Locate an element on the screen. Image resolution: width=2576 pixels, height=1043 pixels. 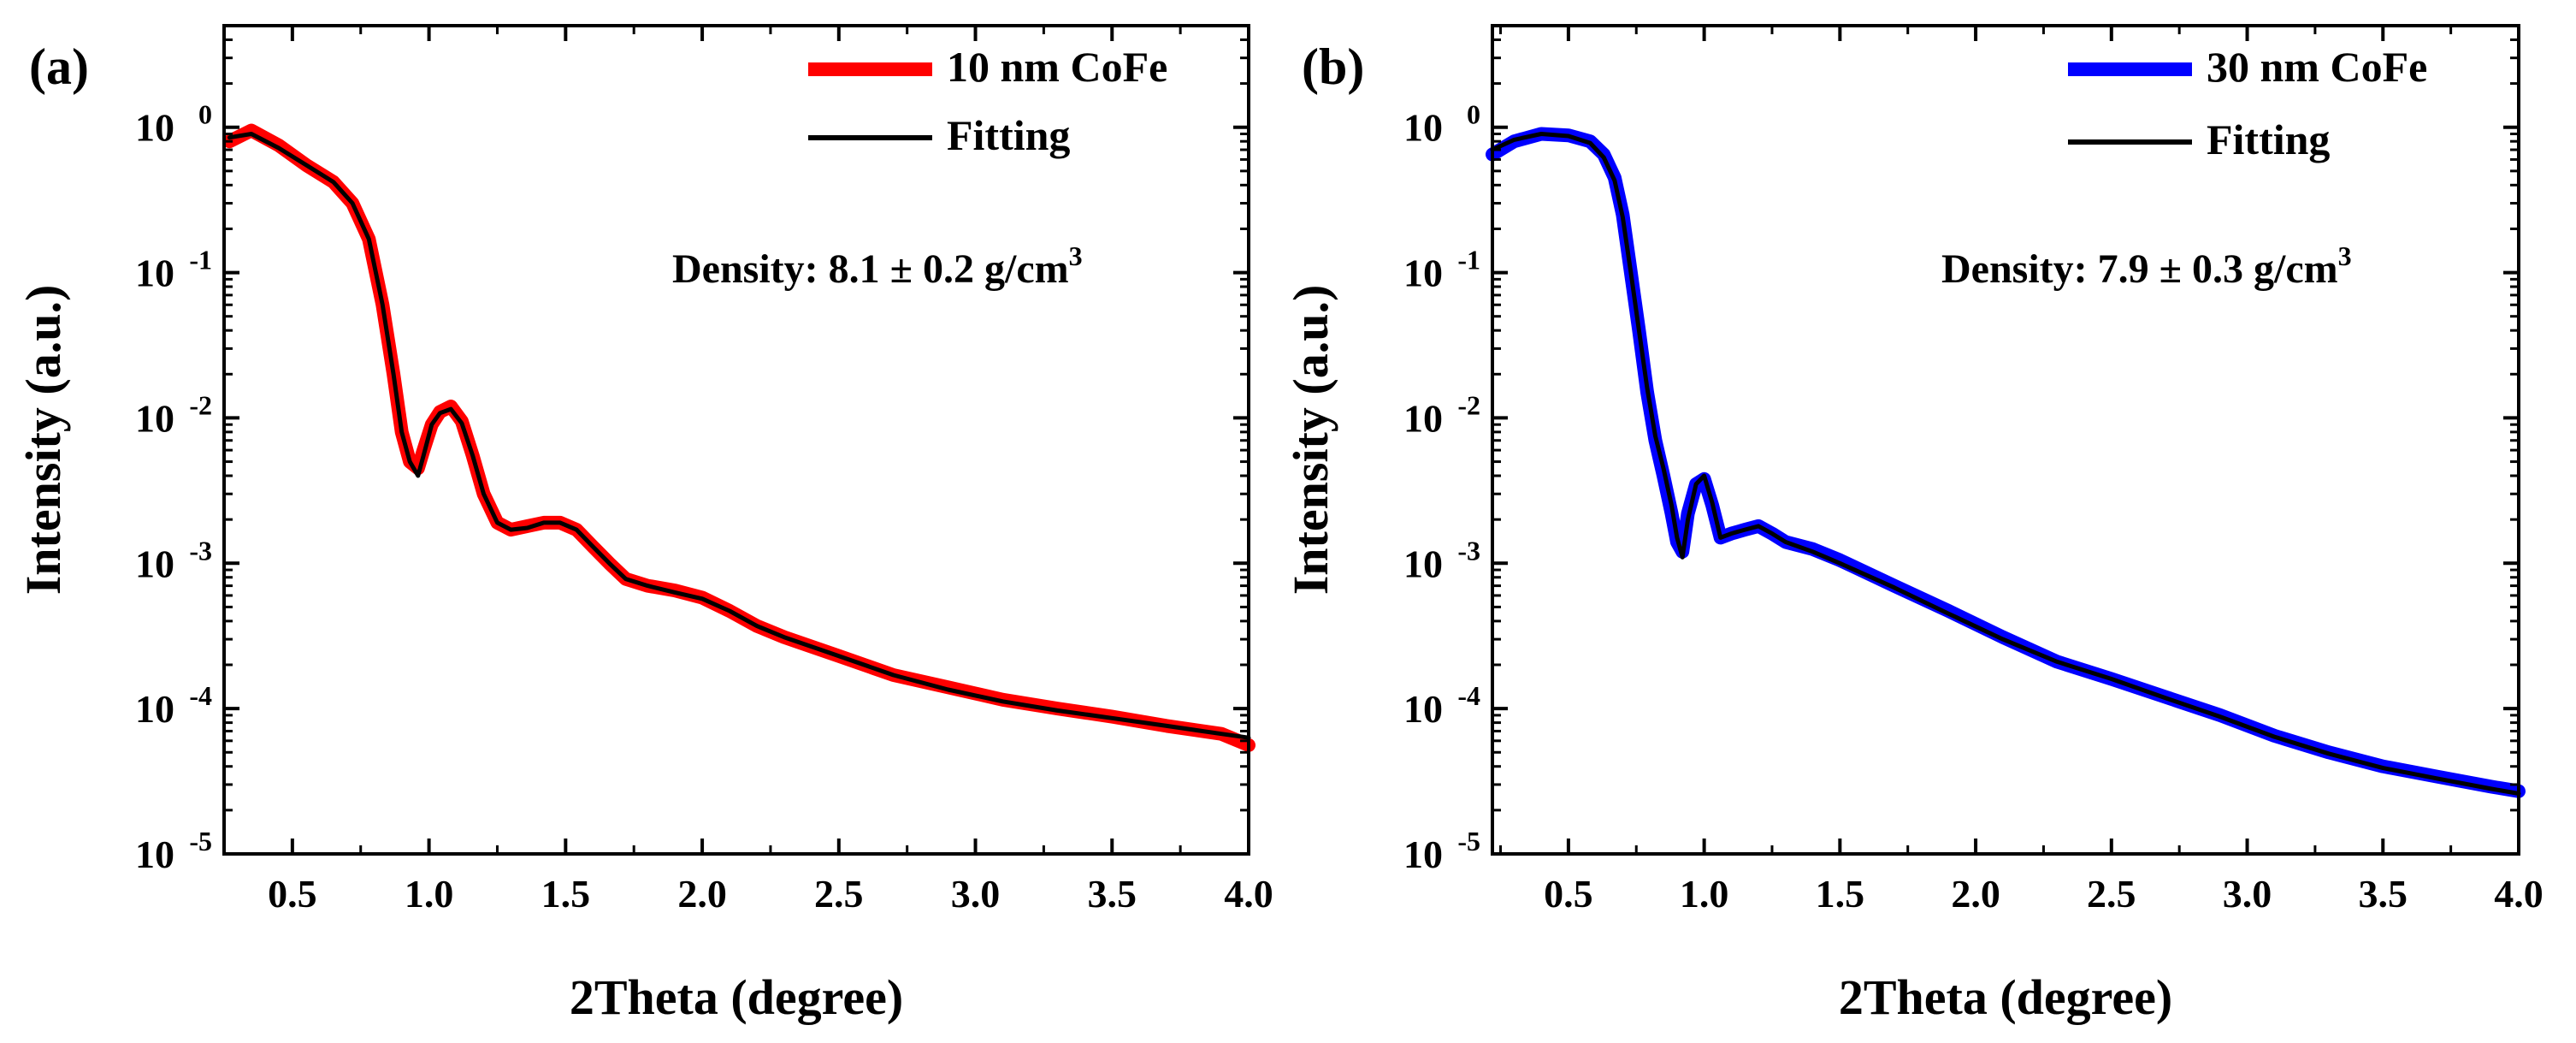
legend-label-data: 30 nm CoFe is located at coordinates (2317, 67).